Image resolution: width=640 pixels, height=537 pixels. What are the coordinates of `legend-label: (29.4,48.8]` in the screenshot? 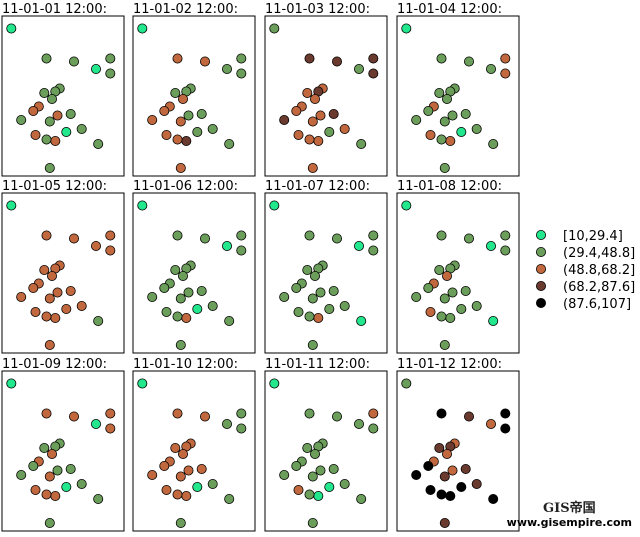 It's located at (599, 253).